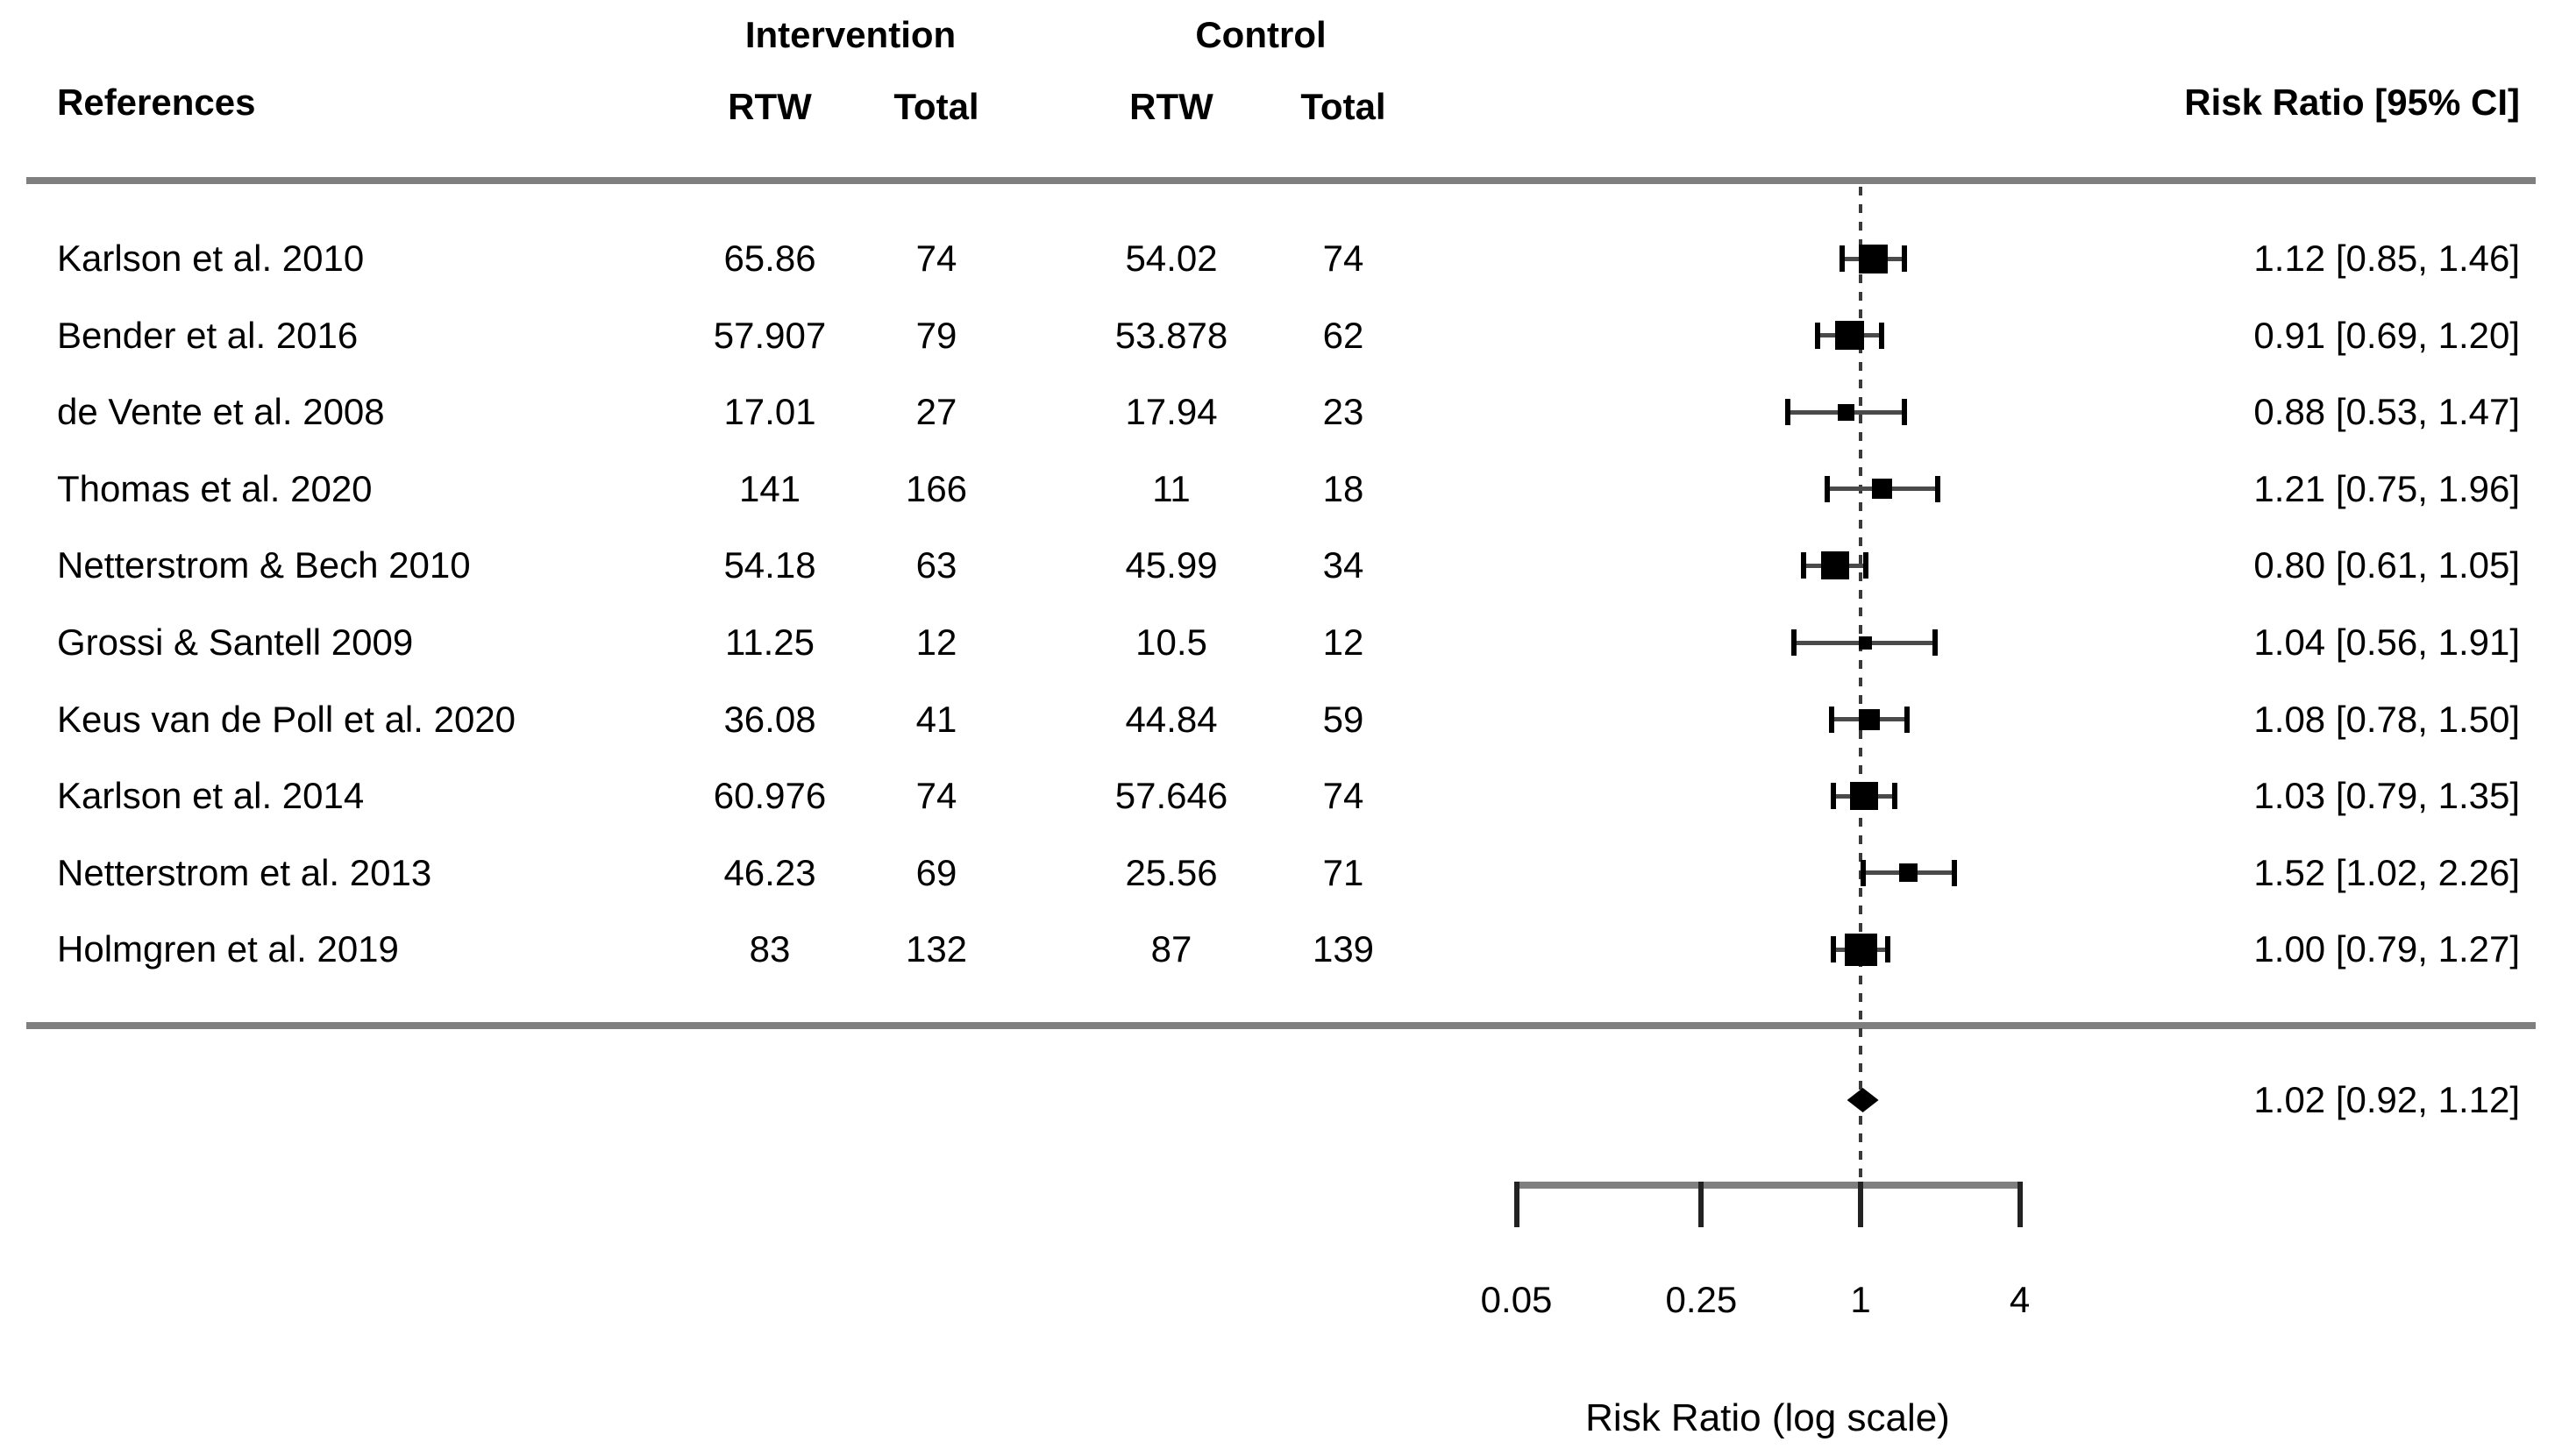 The height and width of the screenshot is (1456, 2569). I want to click on axis-tick-label: 0.25, so click(1701, 1299).